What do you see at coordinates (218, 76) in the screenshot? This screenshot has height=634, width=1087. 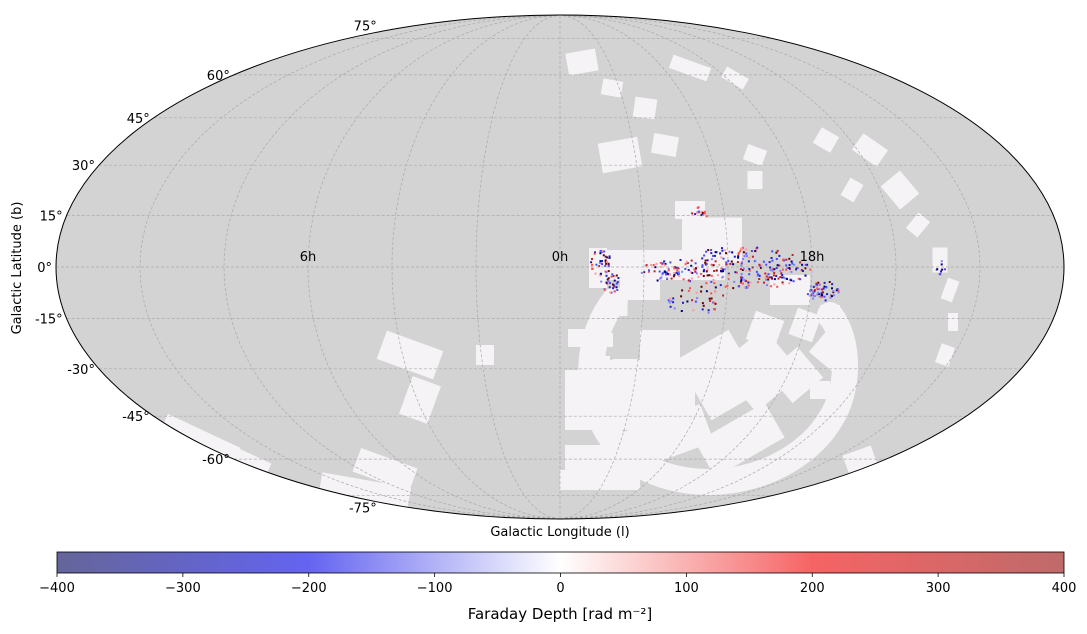 I see `latitude-tick-label: 60°` at bounding box center [218, 76].